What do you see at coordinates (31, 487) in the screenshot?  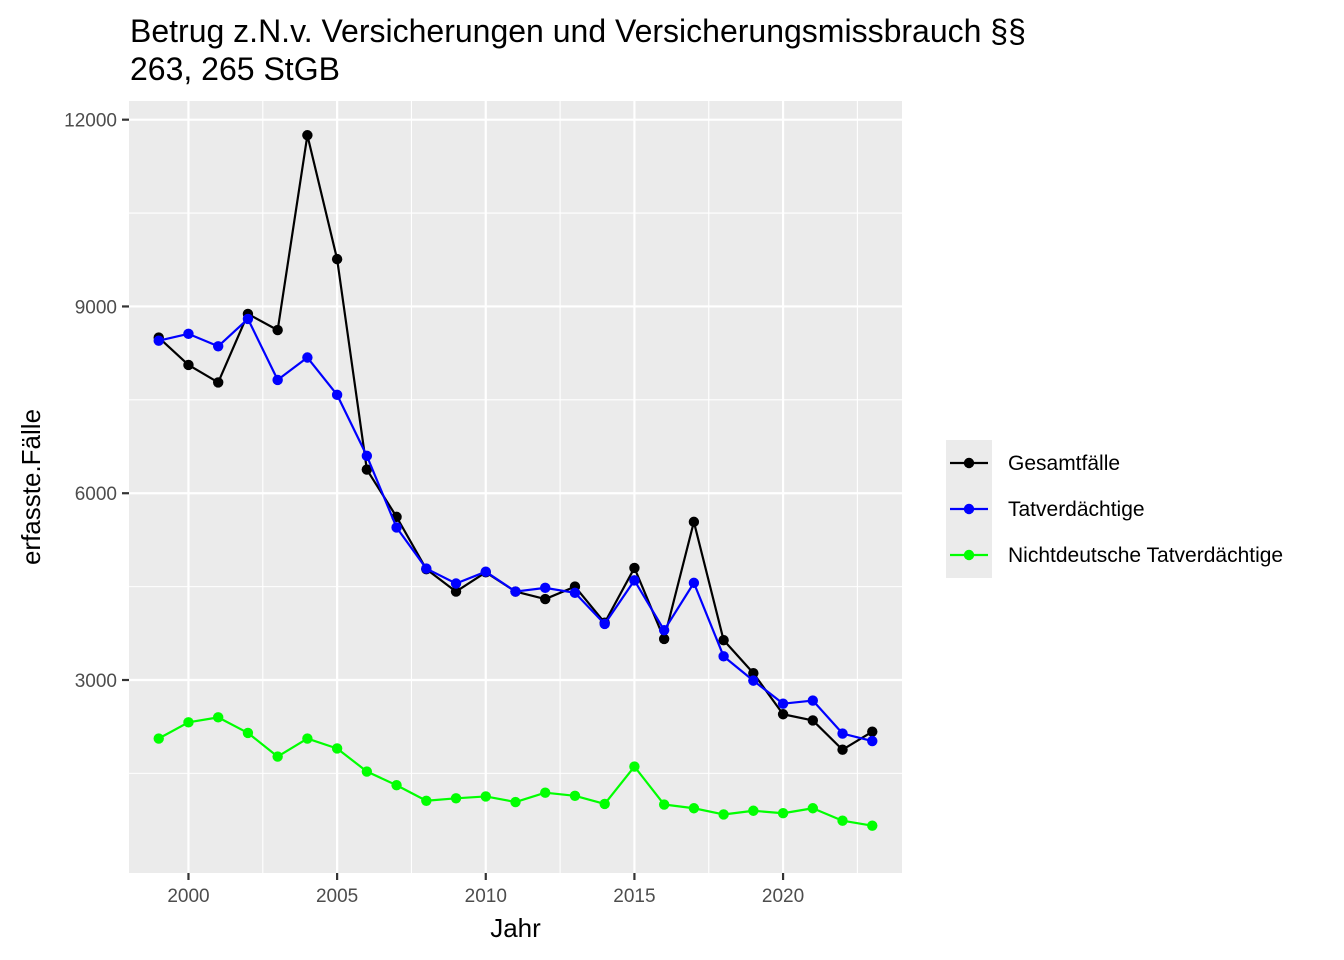 I see `y-axis-title: erfasste.Fälle` at bounding box center [31, 487].